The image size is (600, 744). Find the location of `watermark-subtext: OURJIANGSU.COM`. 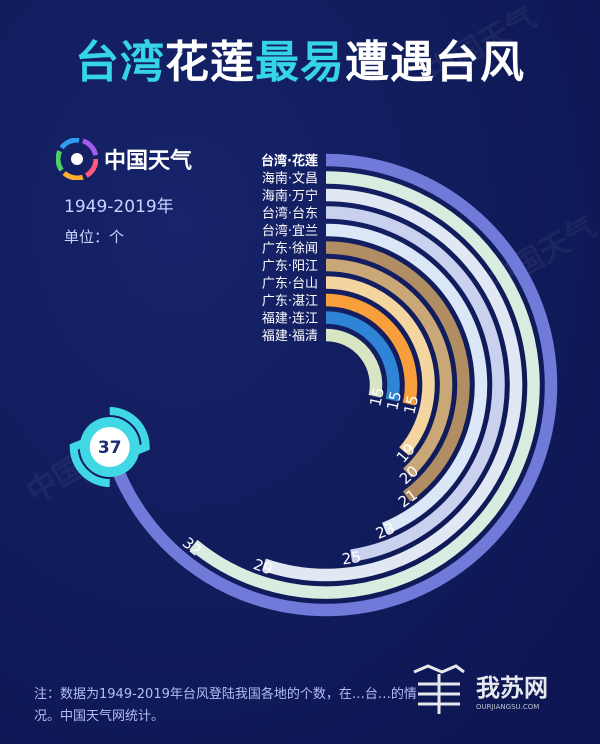

watermark-subtext: OURJIANGSU.COM is located at coordinates (508, 706).